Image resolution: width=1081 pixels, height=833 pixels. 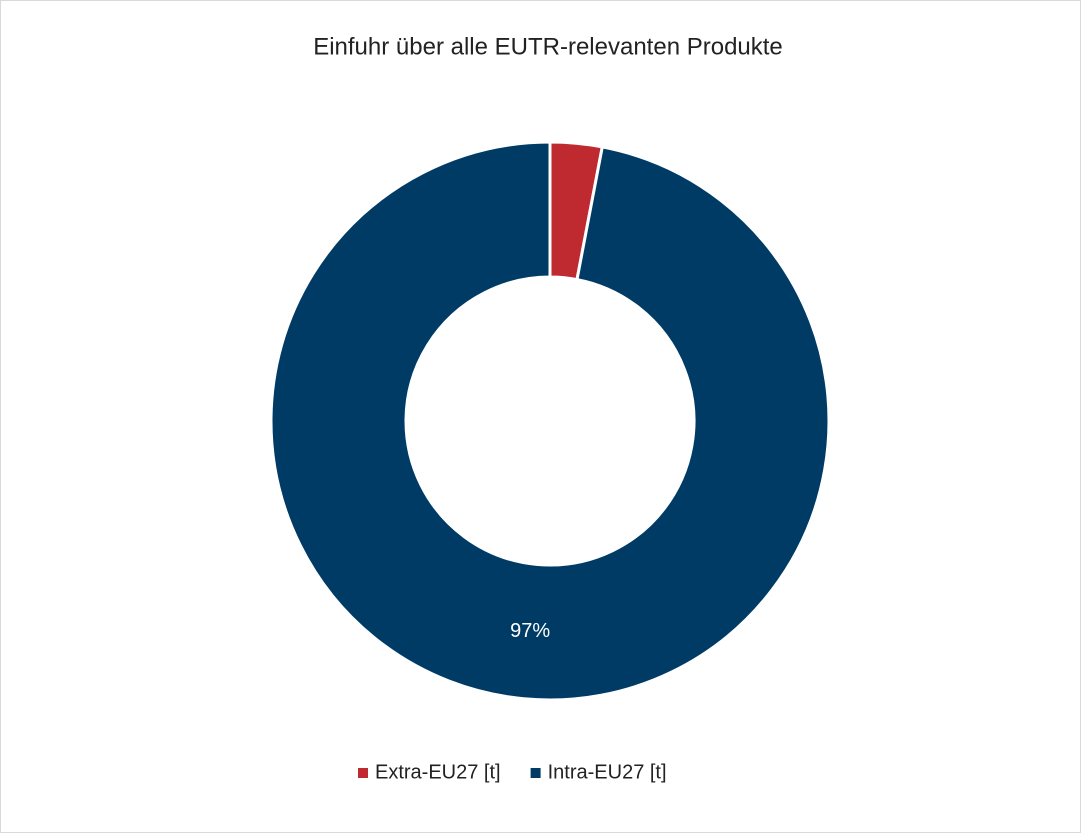 What do you see at coordinates (530, 631) in the screenshot?
I see `data-label: 97%` at bounding box center [530, 631].